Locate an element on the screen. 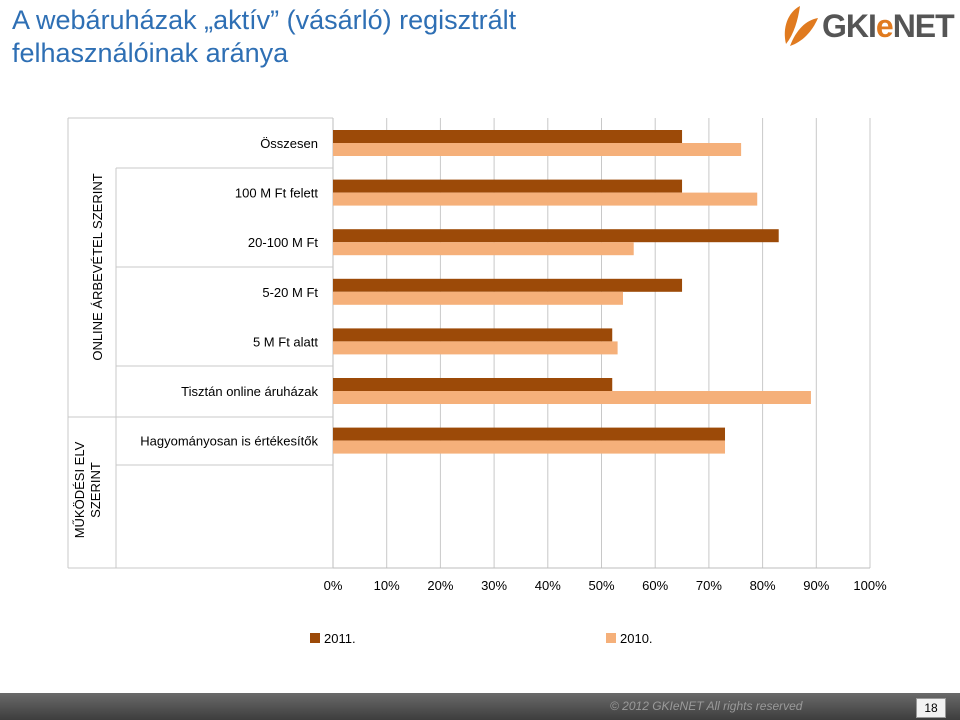 This screenshot has width=960, height=720. x-tick-label: 100% is located at coordinates (870, 585).